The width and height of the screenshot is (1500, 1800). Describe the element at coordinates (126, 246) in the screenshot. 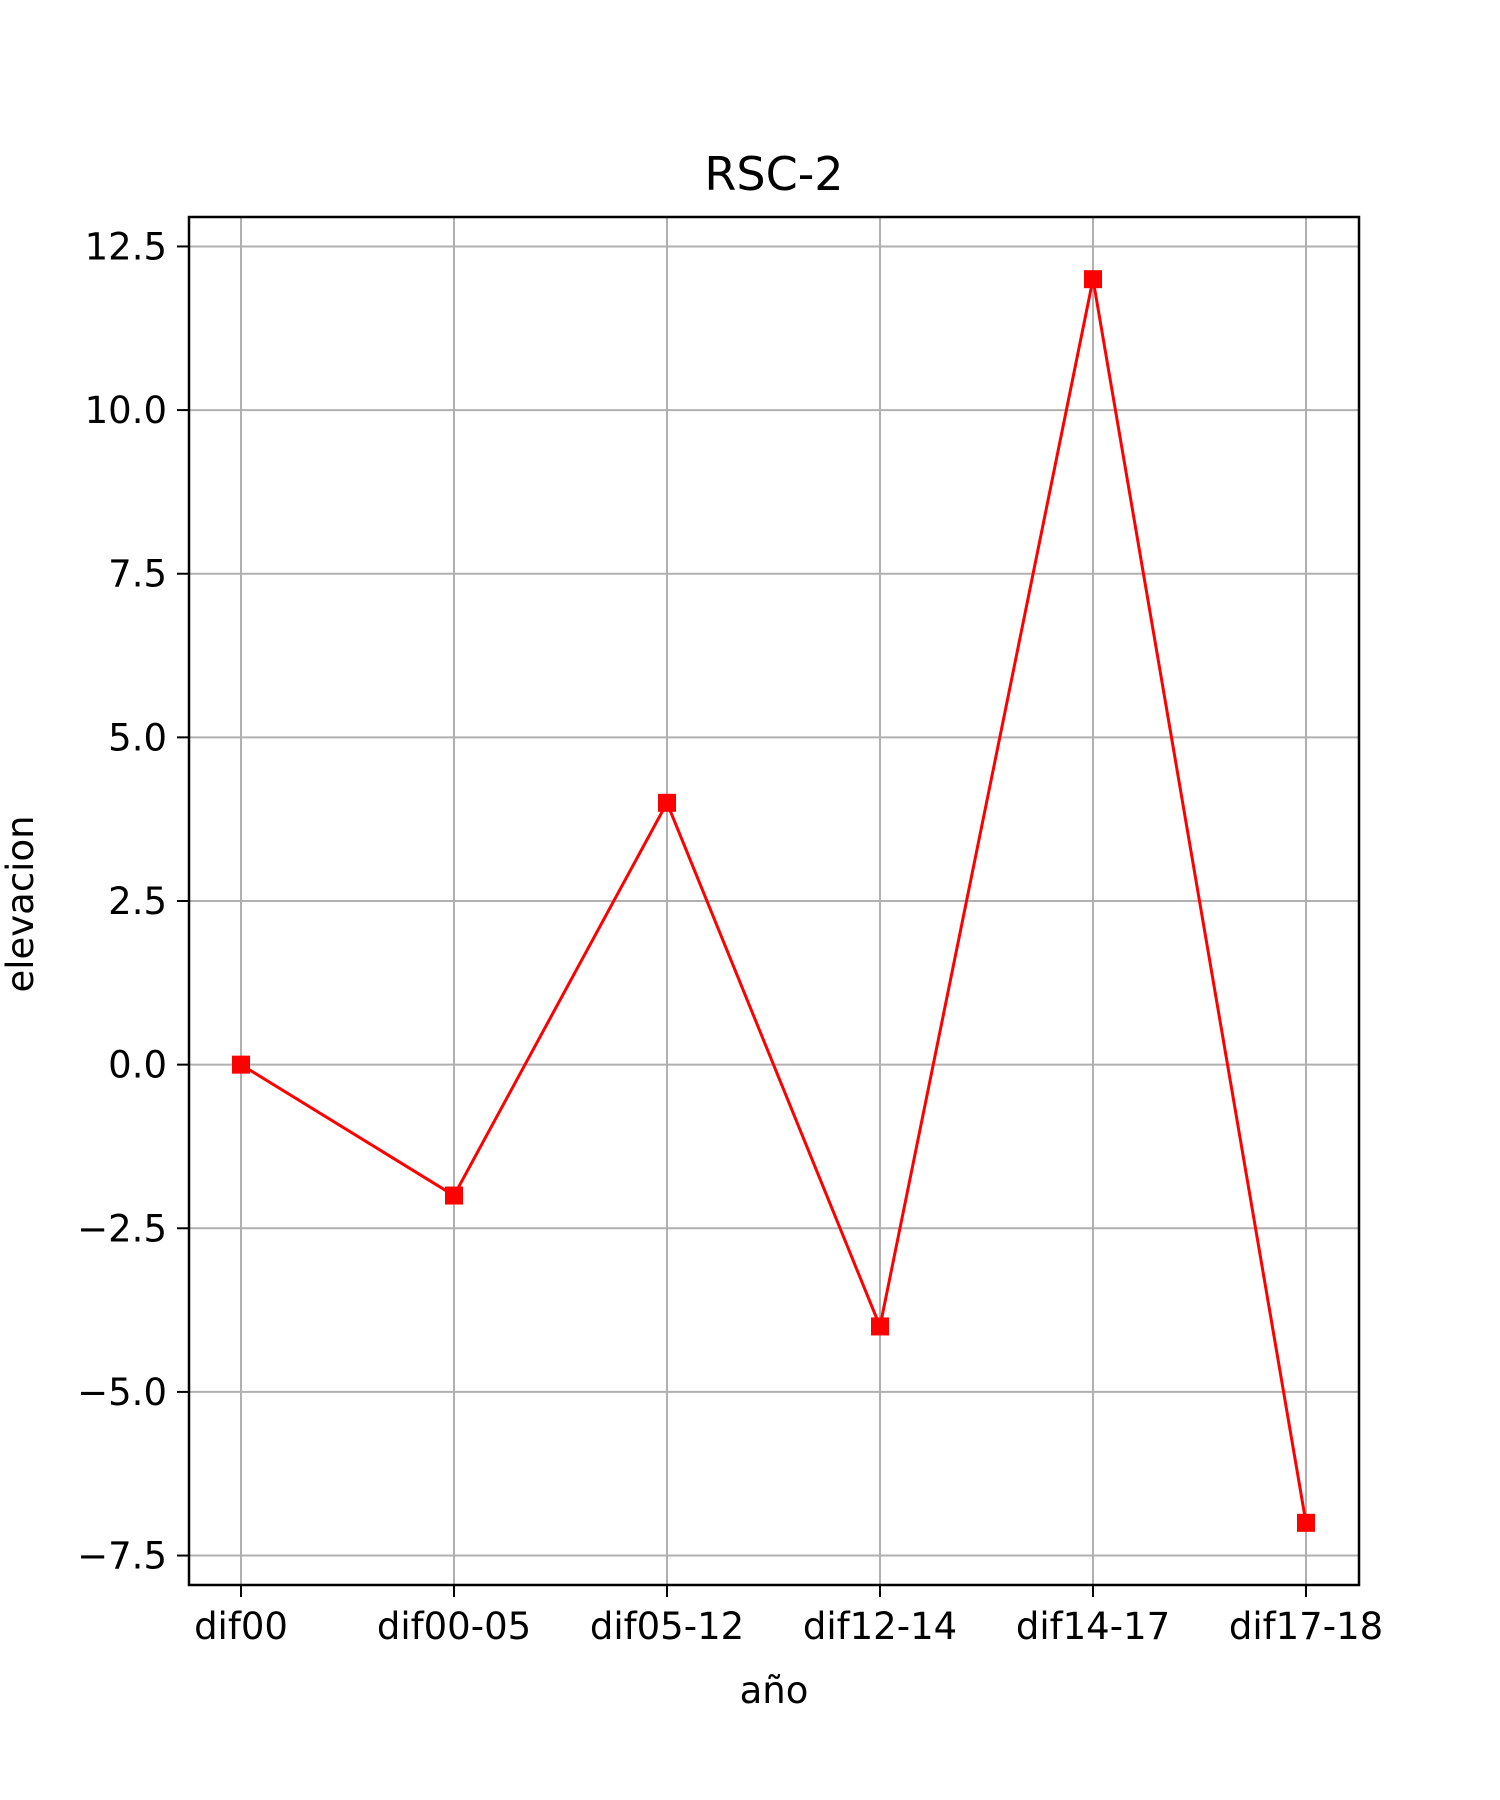

I see `y-tick-label: 12.5` at that location.